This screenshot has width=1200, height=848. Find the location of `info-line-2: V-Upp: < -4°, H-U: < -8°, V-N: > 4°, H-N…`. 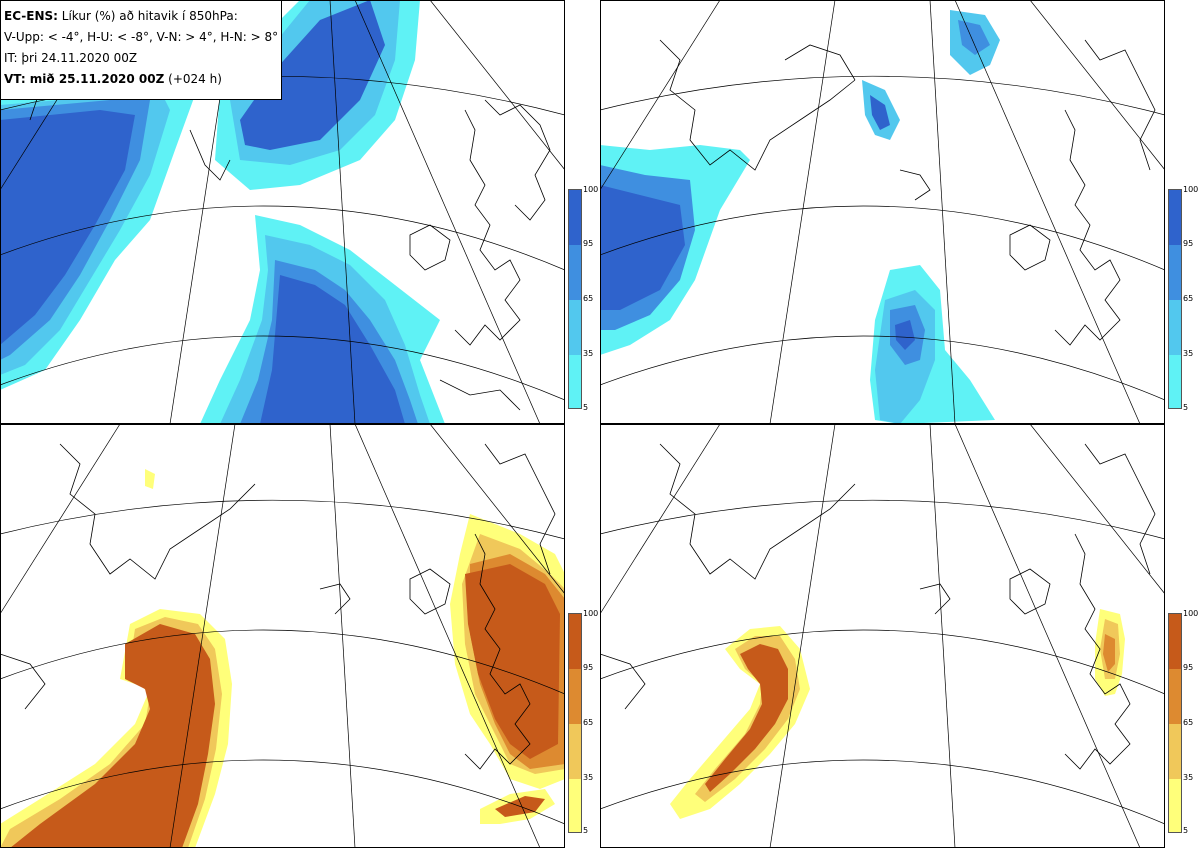

info-line-2: V-Upp: < -4°, H-U: < -8°, V-N: > 4°, H-N… is located at coordinates (141, 37).